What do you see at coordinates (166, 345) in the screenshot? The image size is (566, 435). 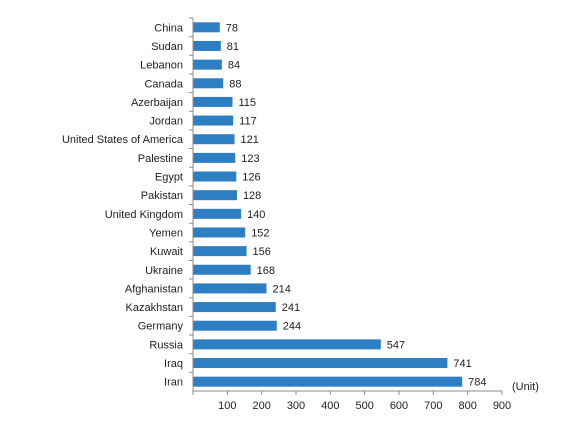 I see `category-label: Russia` at bounding box center [166, 345].